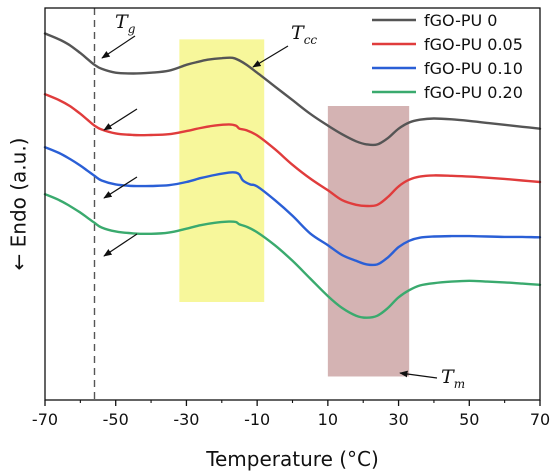  What do you see at coordinates (270, 56) in the screenshot?
I see `tcc-arrow` at bounding box center [270, 56].